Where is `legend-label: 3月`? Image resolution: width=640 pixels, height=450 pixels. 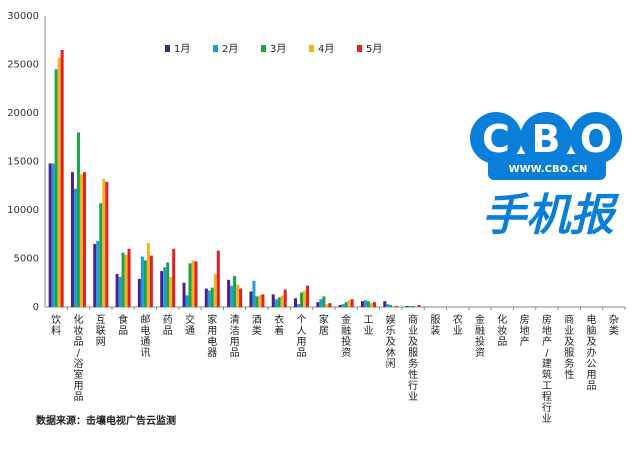
legend-label: 3月 is located at coordinates (278, 49).